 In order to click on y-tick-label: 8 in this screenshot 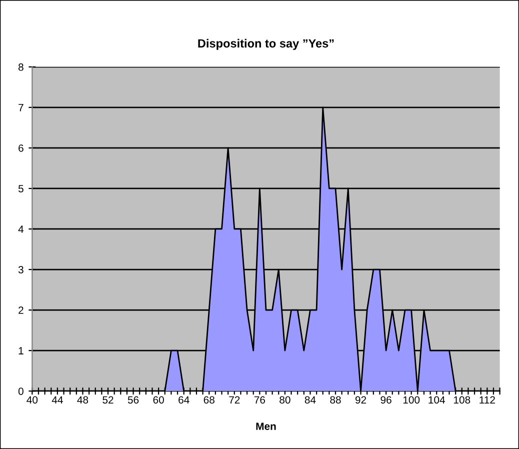, I will do `click(21, 67)`.